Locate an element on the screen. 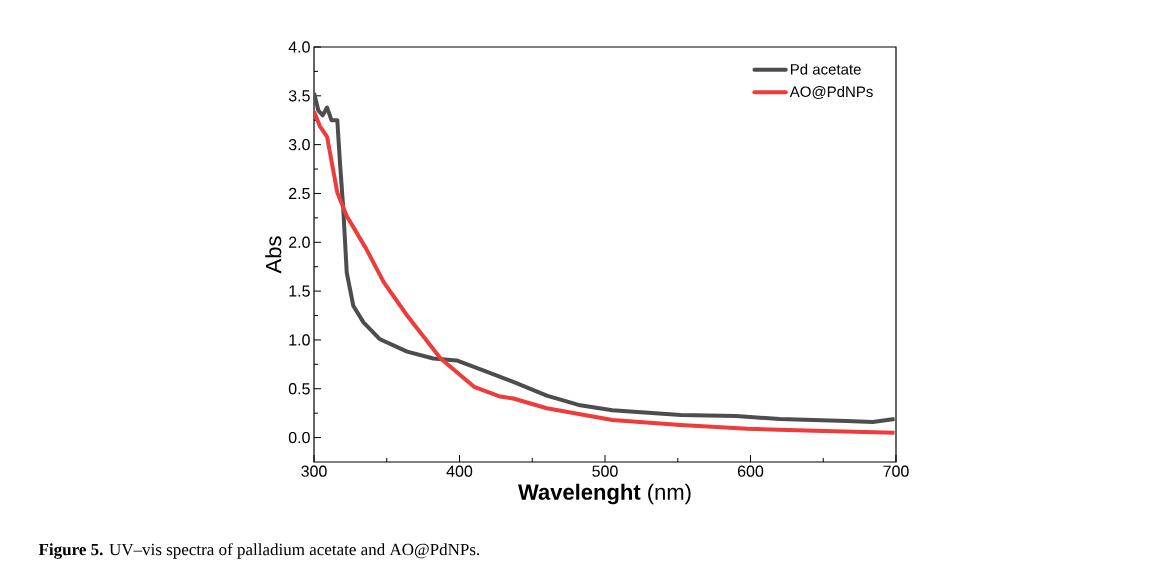 The height and width of the screenshot is (585, 1152). y-tick-label: 3.0 is located at coordinates (299, 144).